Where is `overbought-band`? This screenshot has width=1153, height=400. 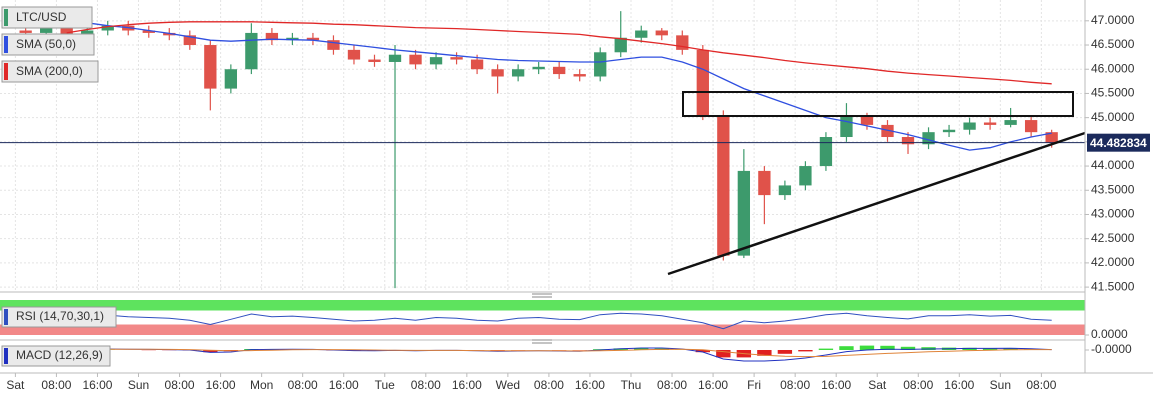 overbought-band is located at coordinates (542, 305).